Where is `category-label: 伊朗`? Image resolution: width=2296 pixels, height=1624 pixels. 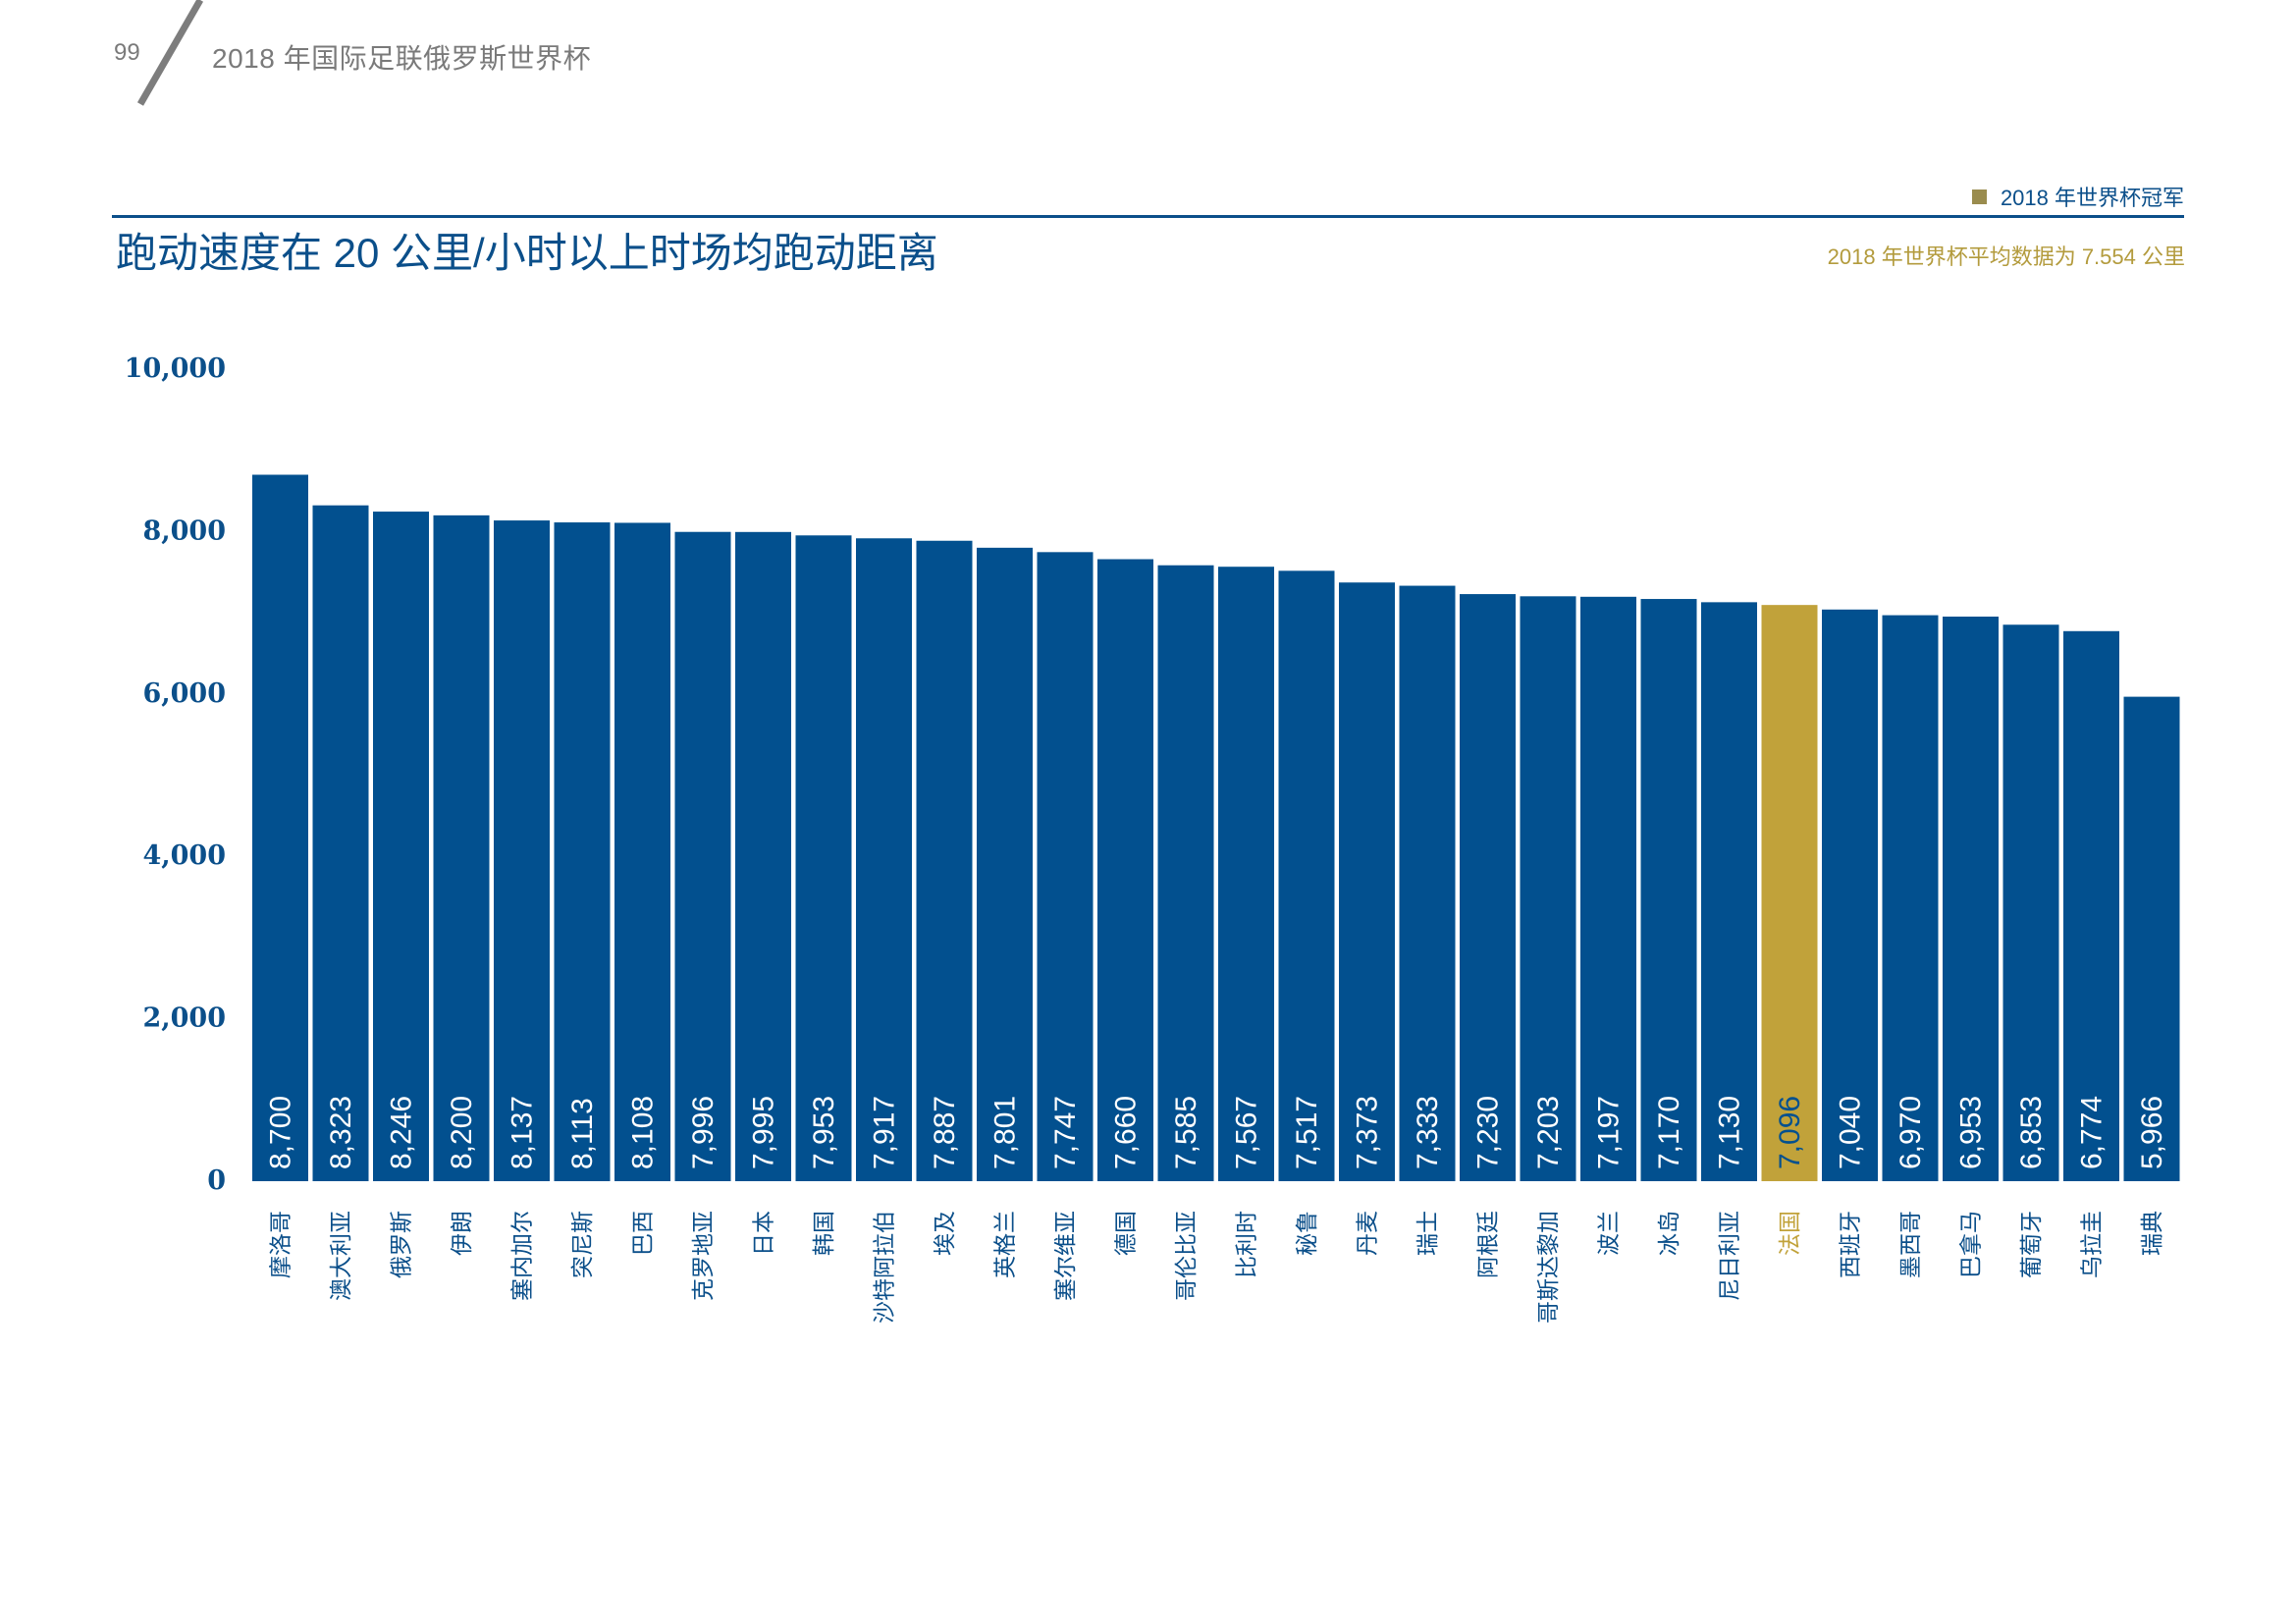 category-label: 伊朗 is located at coordinates (462, 1233).